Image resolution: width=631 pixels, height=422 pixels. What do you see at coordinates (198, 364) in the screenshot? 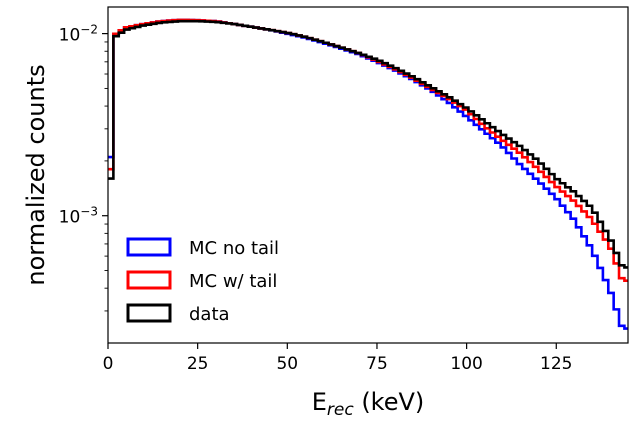
I see `x-tick-label: 25` at bounding box center [198, 364].